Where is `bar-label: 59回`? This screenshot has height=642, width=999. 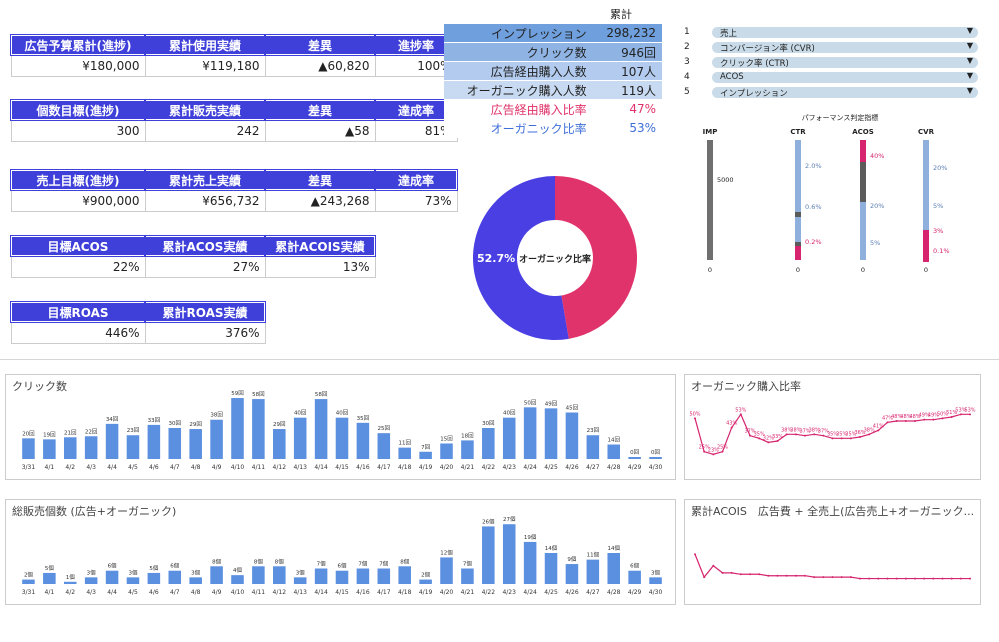
bar-label: 59回 is located at coordinates (237, 393).